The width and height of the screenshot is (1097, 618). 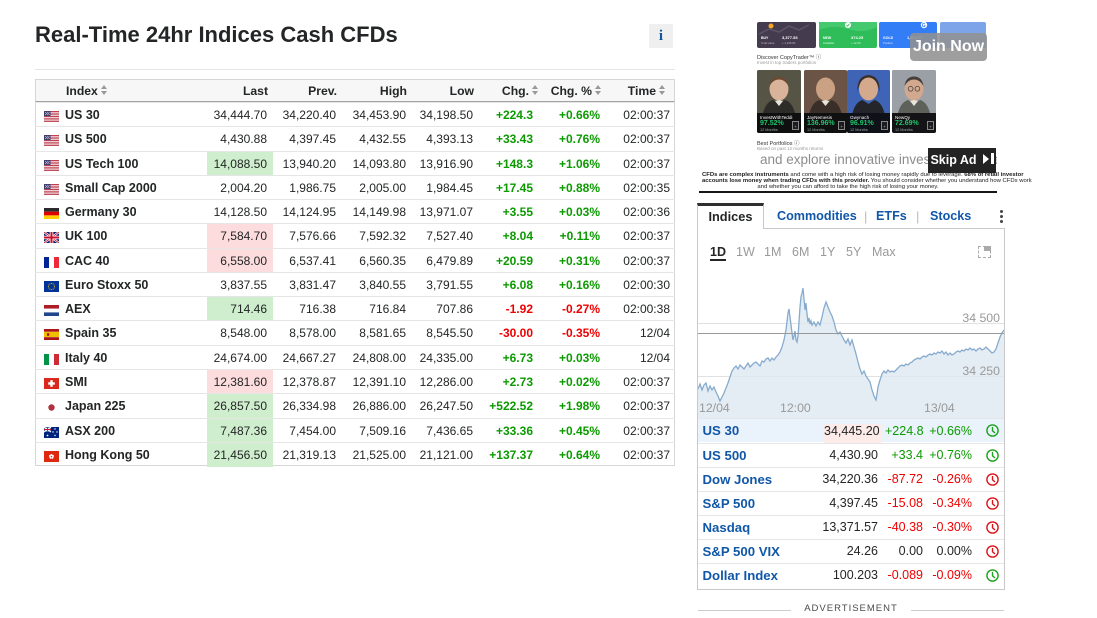 I want to click on svg-text: Total value, so click(x=768, y=43).